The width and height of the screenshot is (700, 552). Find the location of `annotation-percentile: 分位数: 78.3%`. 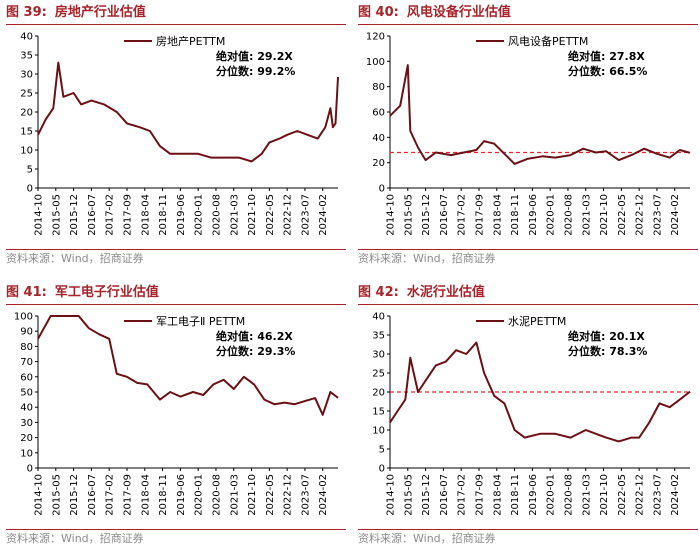

annotation-percentile: 分位数: 78.3% is located at coordinates (607, 351).